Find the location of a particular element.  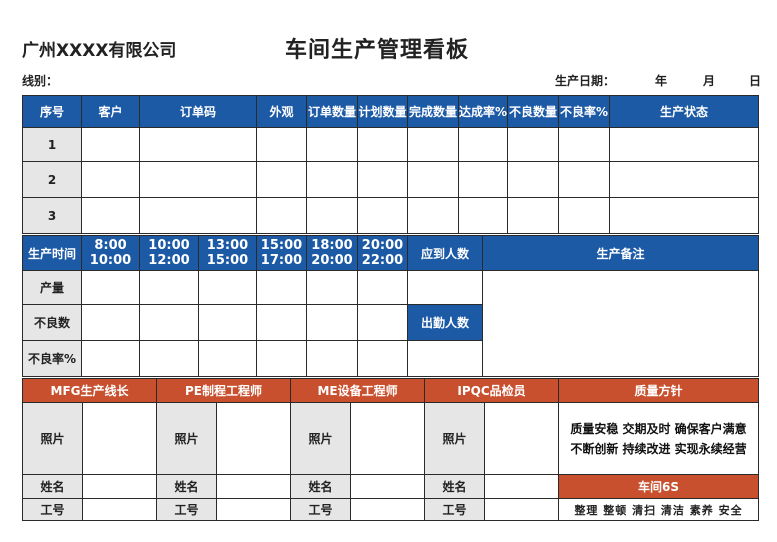

actual-attendance-value is located at coordinates (445, 358).